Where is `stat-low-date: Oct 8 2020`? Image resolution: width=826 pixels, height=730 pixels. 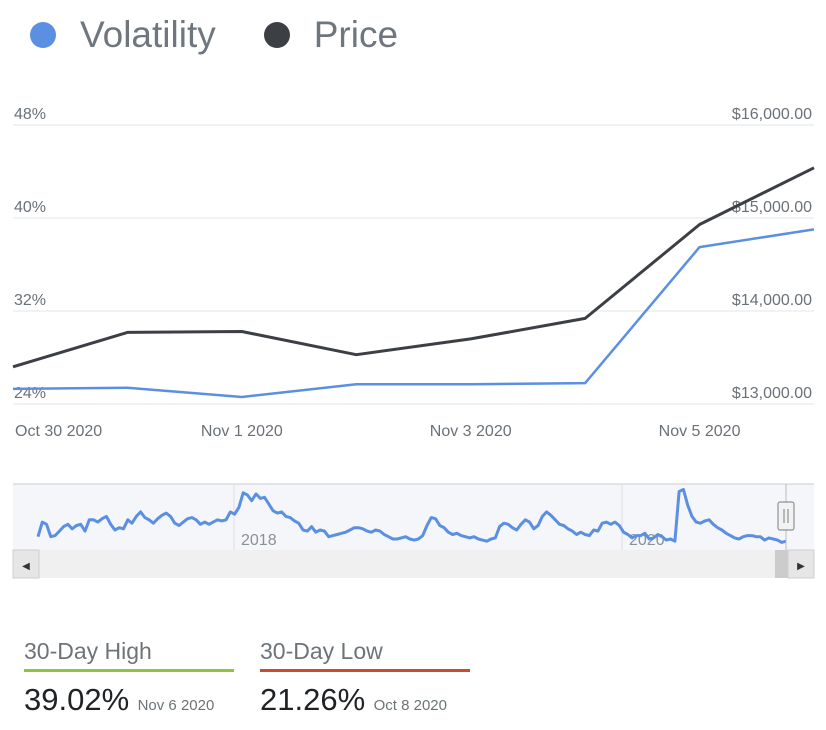
stat-low-date: Oct 8 2020 is located at coordinates (410, 705).